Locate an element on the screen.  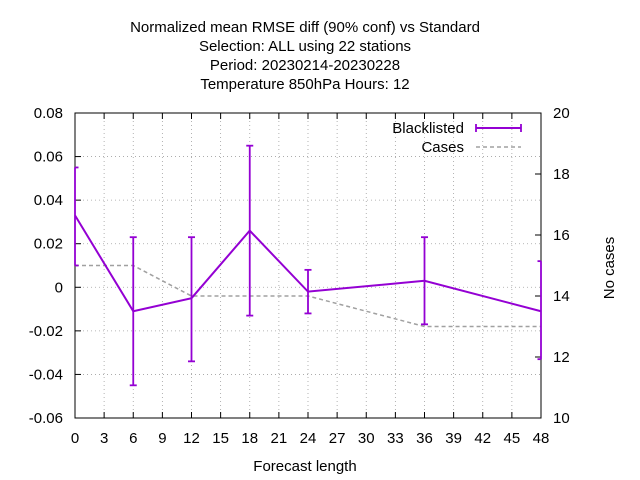
y2-axis-label: No cases is located at coordinates (609, 268).